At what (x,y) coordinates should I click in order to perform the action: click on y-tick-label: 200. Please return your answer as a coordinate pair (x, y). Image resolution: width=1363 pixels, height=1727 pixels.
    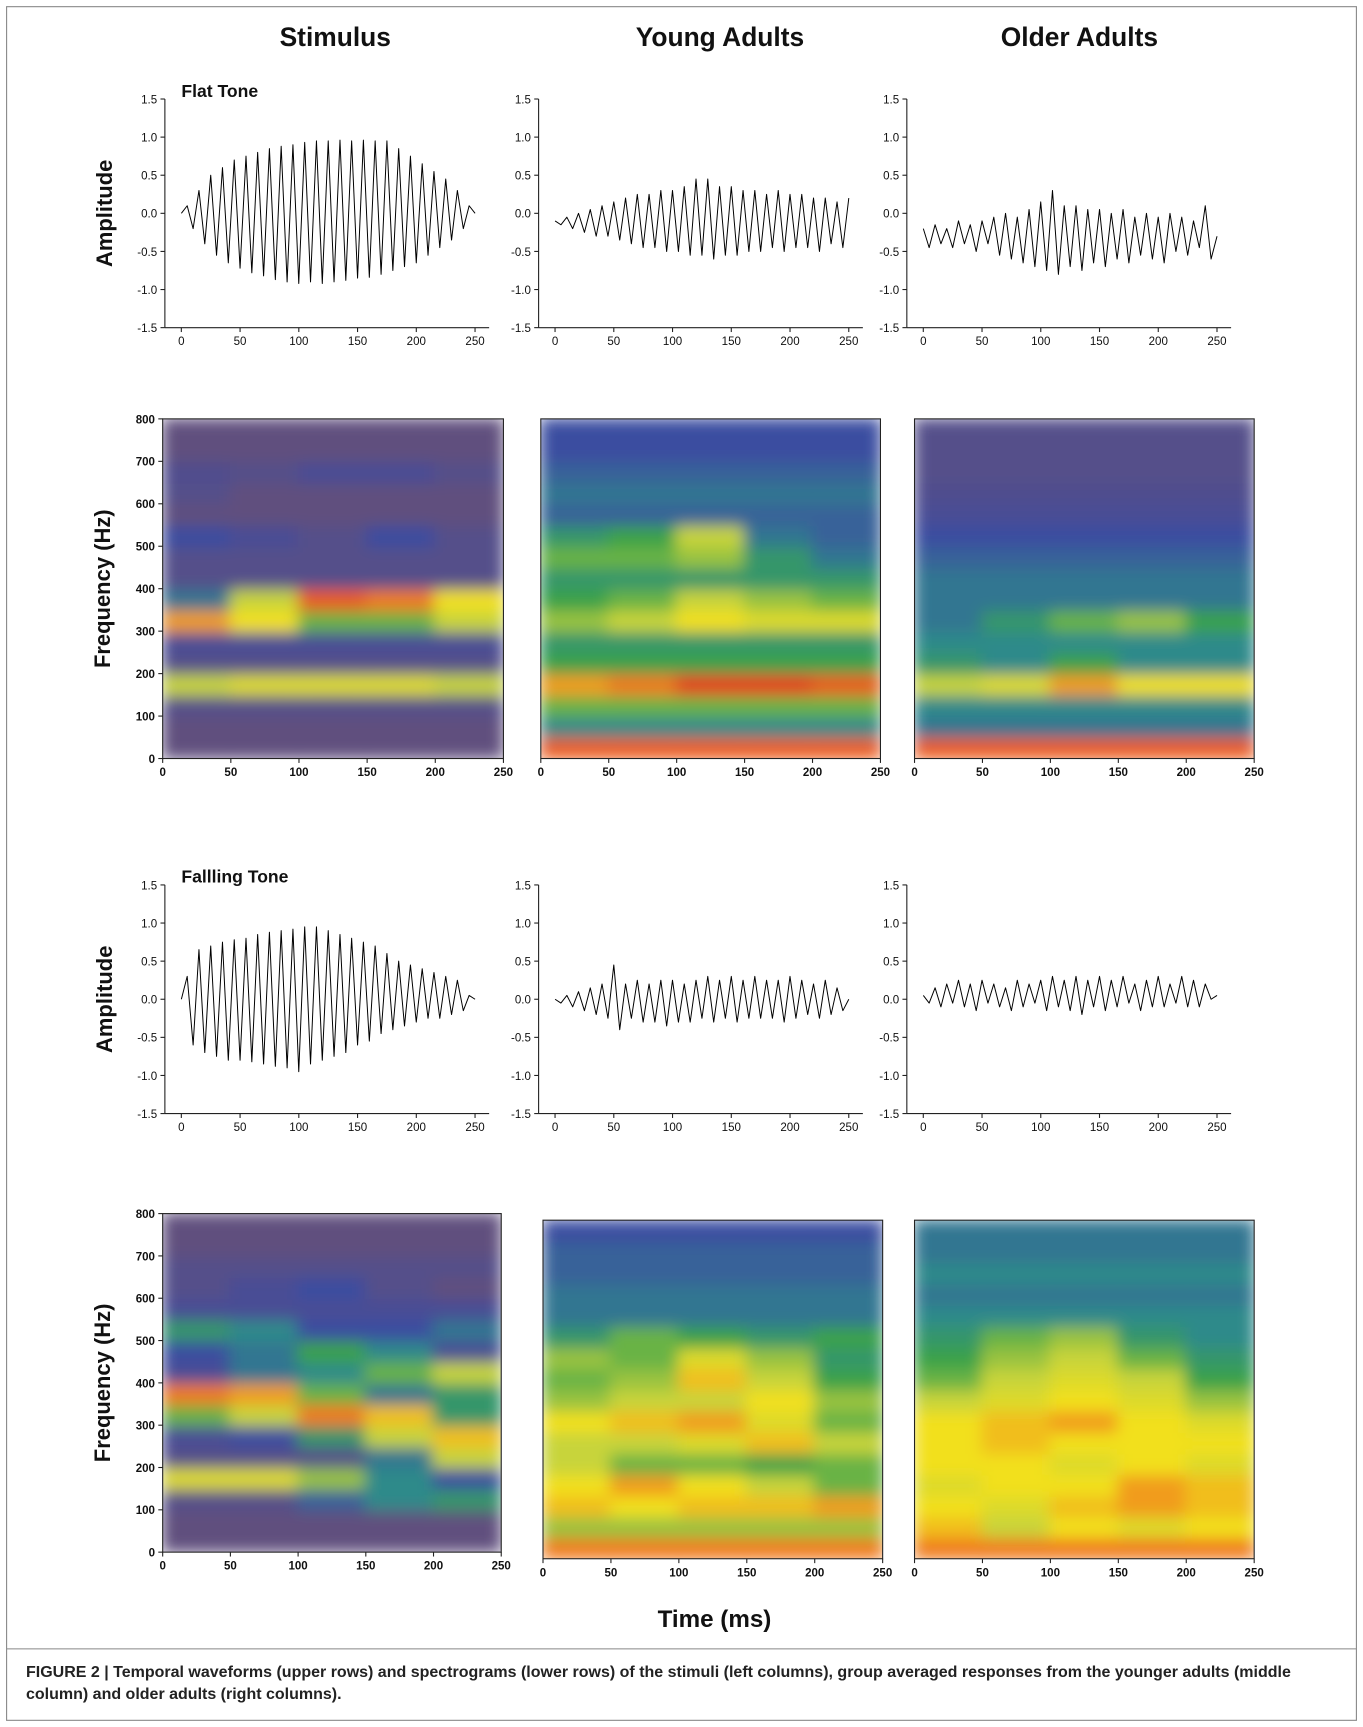
    Looking at the image, I should click on (145, 675).